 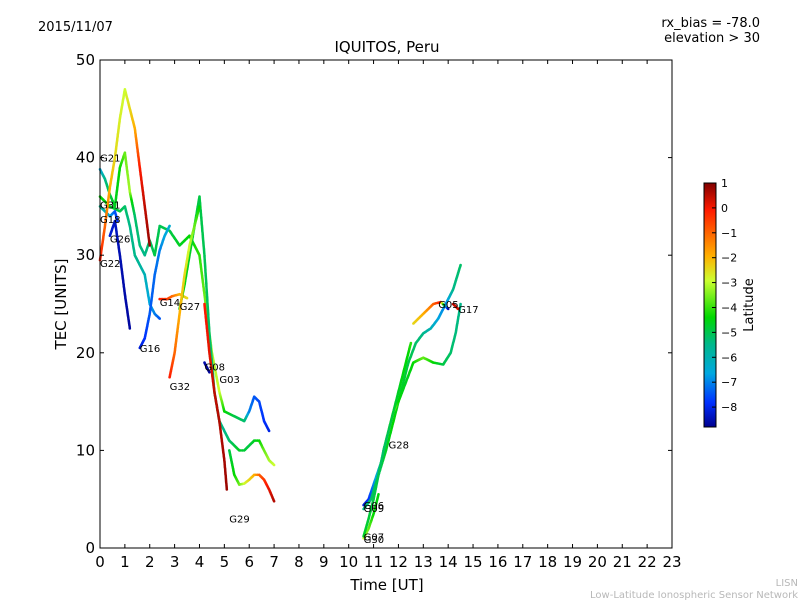 What do you see at coordinates (110, 205) in the screenshot?
I see `satellite-label-G31: G31` at bounding box center [110, 205].